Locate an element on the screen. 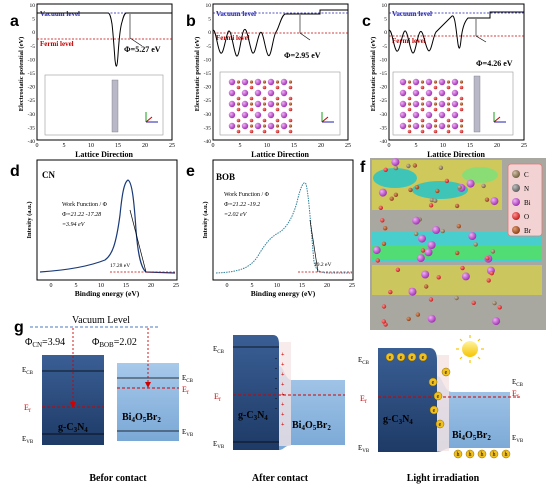 The image size is (553, 489). x-axis-label-a: Lattice Direction is located at coordinates (104, 154).